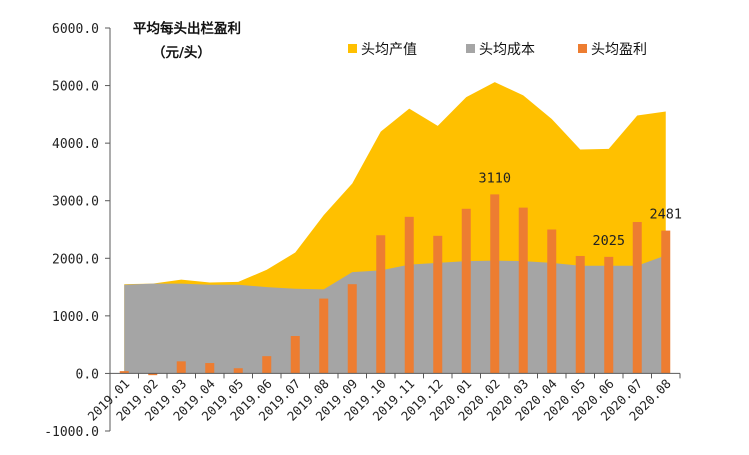  What do you see at coordinates (637, 298) in the screenshot?
I see `bar-2020.07` at bounding box center [637, 298].